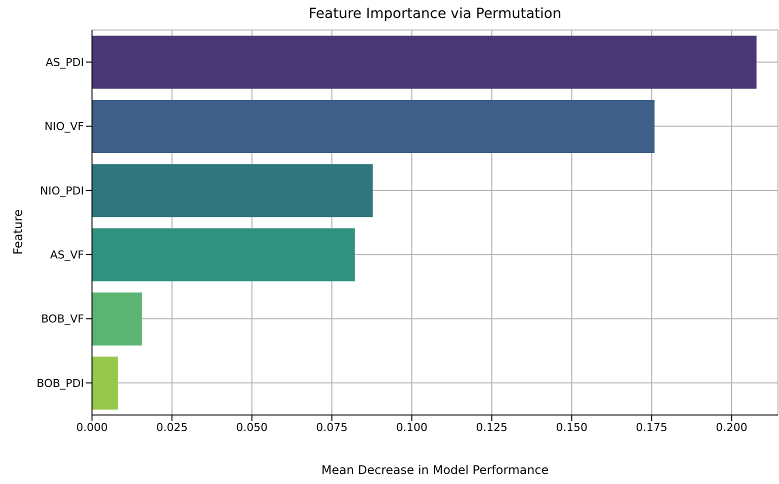 Image resolution: width=779 pixels, height=484 pixels. What do you see at coordinates (18, 232) in the screenshot?
I see `y-axis-title: Feature` at bounding box center [18, 232].